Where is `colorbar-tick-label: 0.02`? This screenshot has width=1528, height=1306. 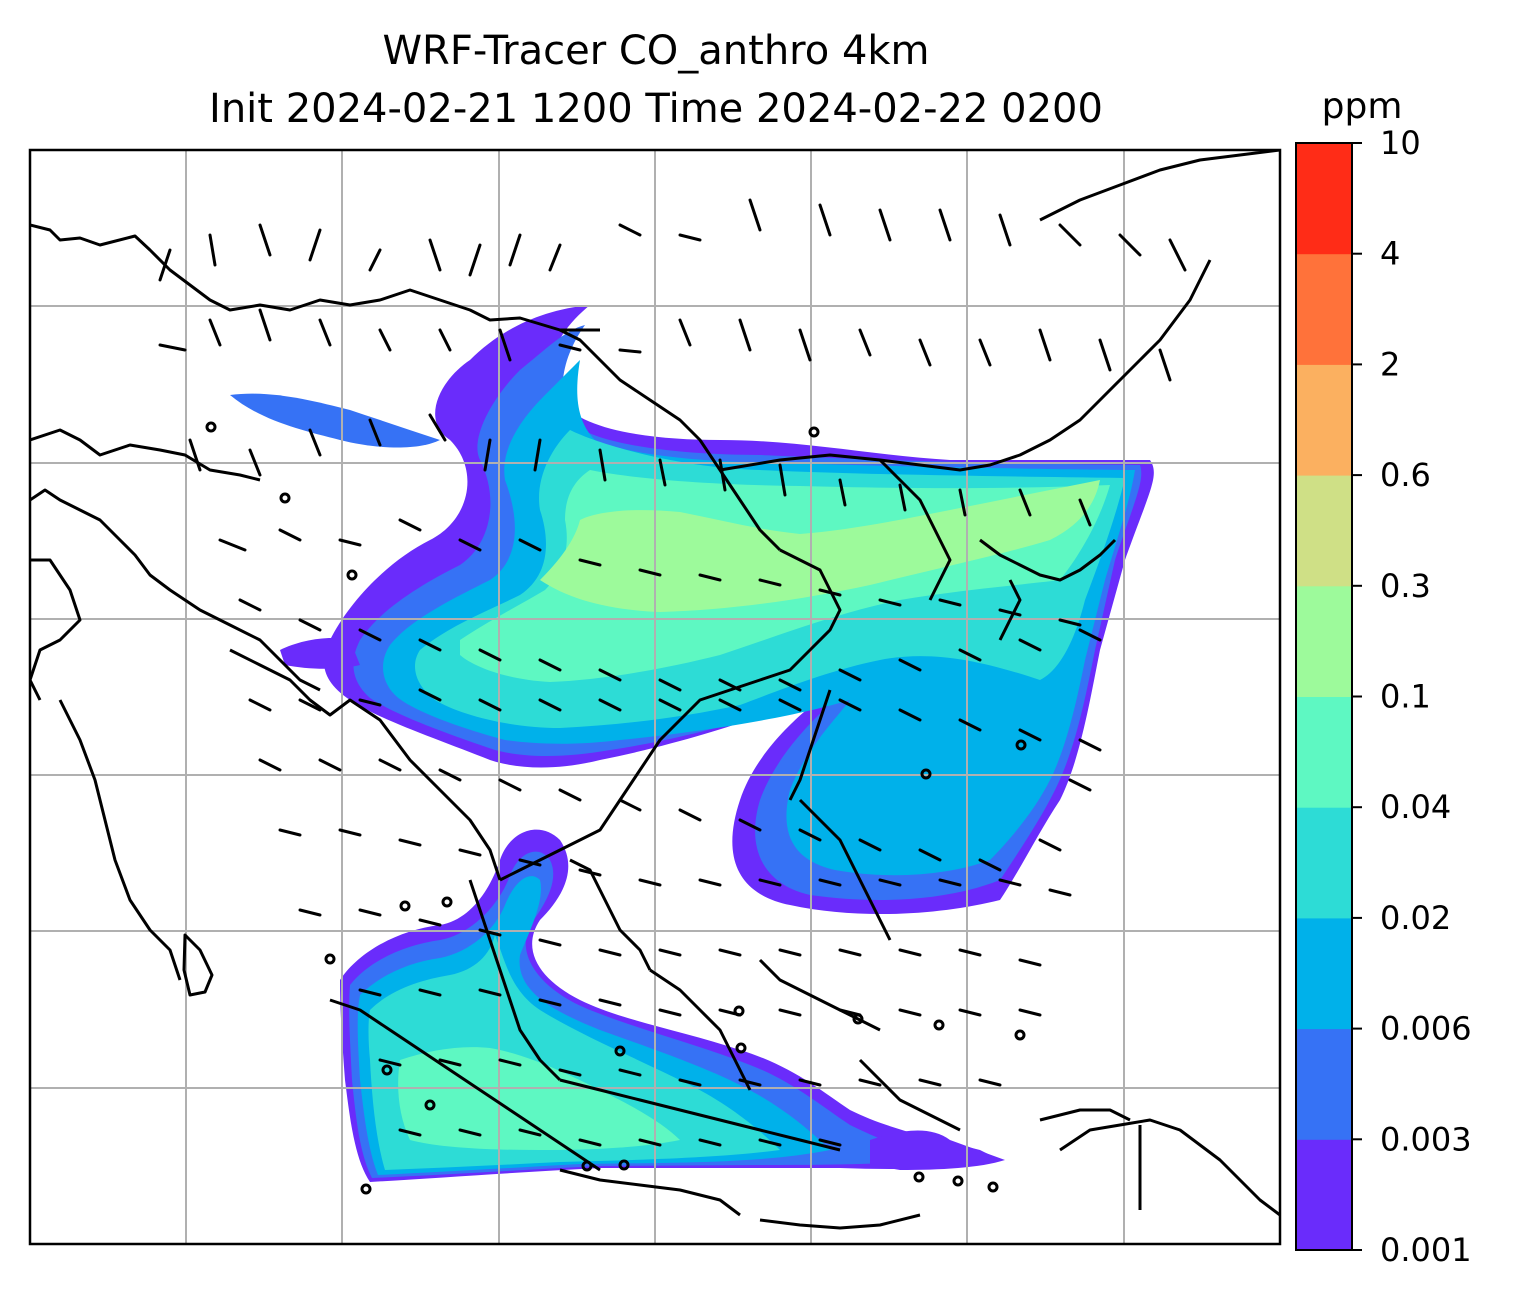 colorbar-tick-label: 0.02 is located at coordinates (1415, 918).